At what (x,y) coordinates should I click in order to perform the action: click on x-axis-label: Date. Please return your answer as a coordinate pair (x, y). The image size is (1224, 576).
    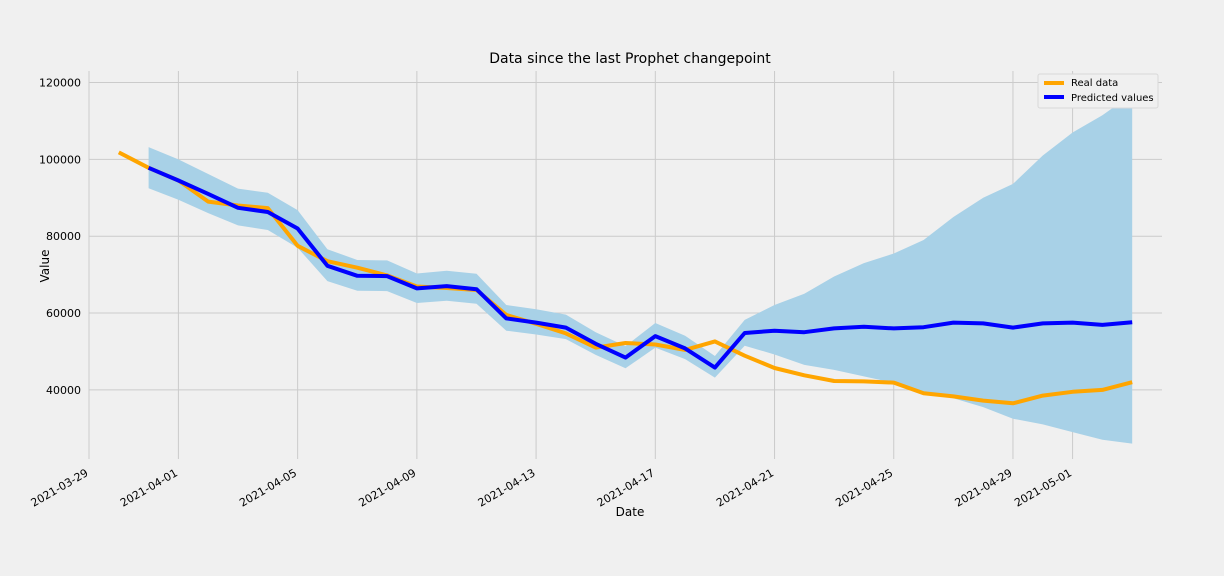
    Looking at the image, I should click on (630, 512).